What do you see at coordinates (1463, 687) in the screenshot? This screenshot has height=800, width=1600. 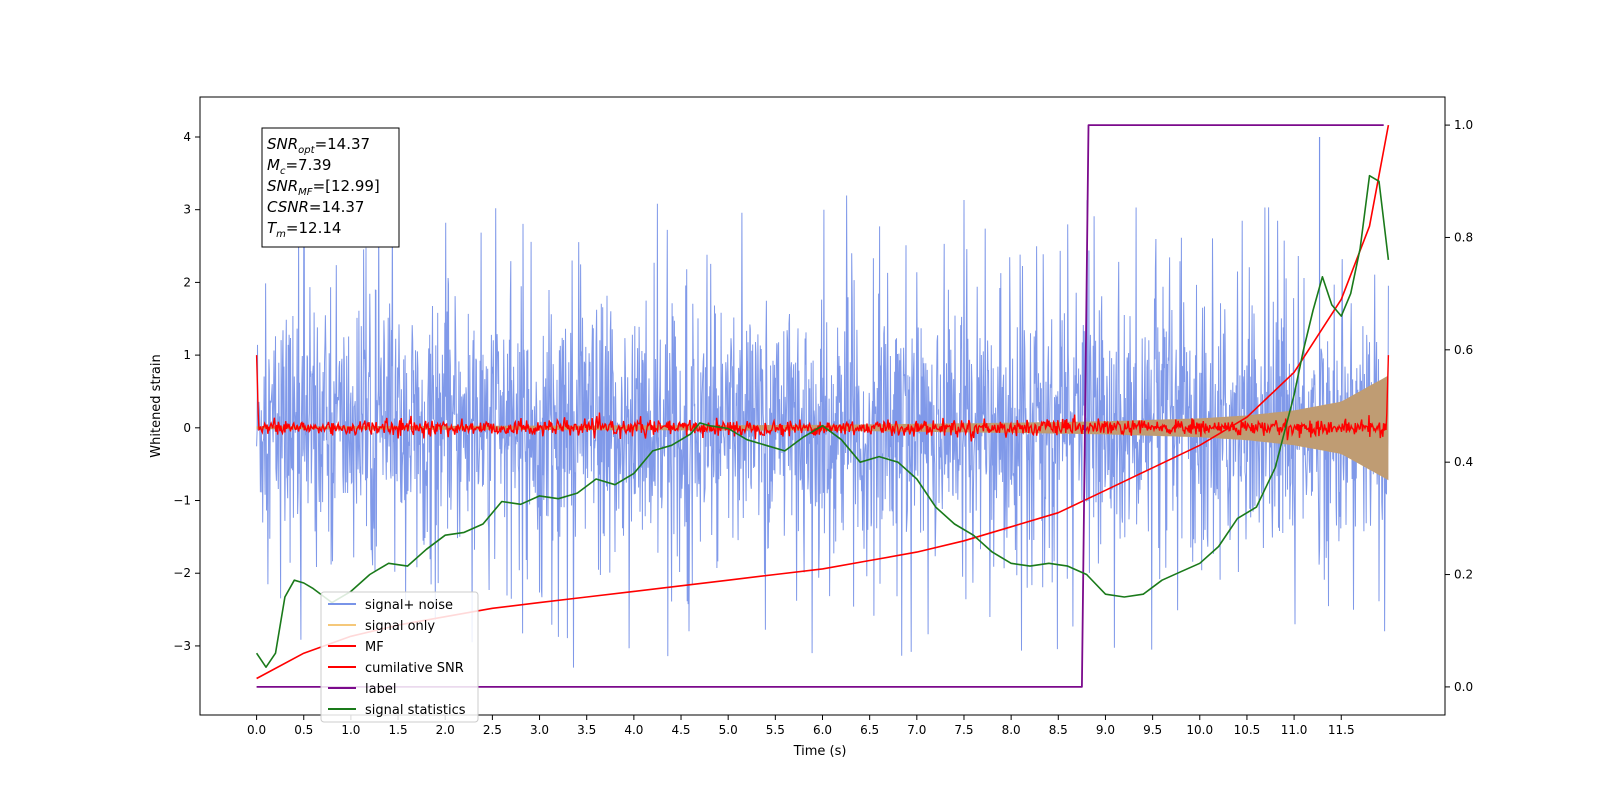 I see `y2-tick-label: 0.0` at bounding box center [1463, 687].